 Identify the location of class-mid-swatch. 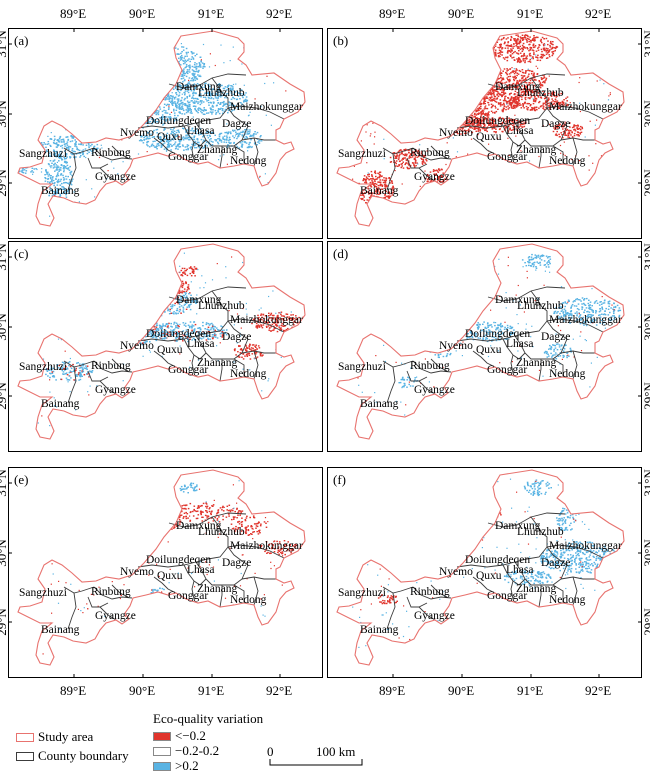
(162, 751).